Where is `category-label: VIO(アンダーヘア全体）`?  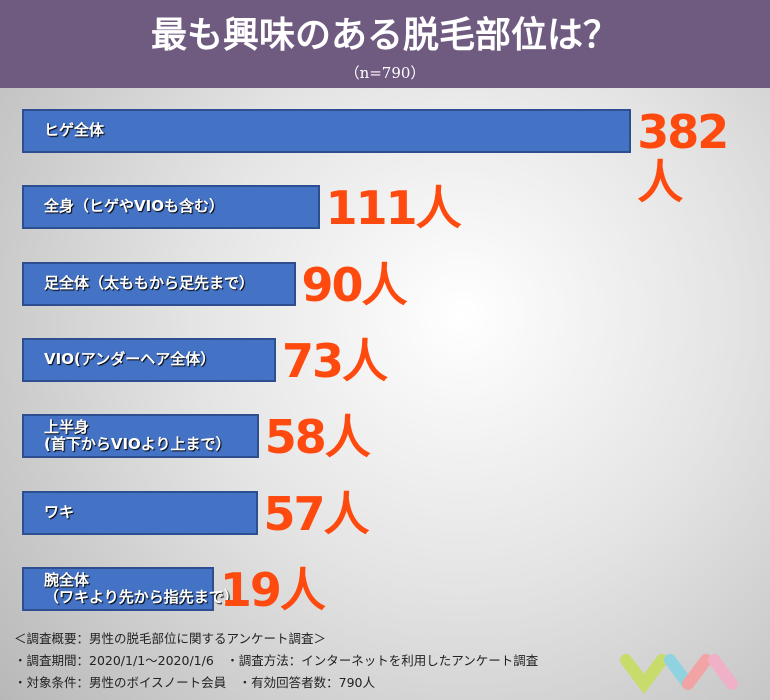
category-label: VIO(アンダーヘア全体） is located at coordinates (130, 358).